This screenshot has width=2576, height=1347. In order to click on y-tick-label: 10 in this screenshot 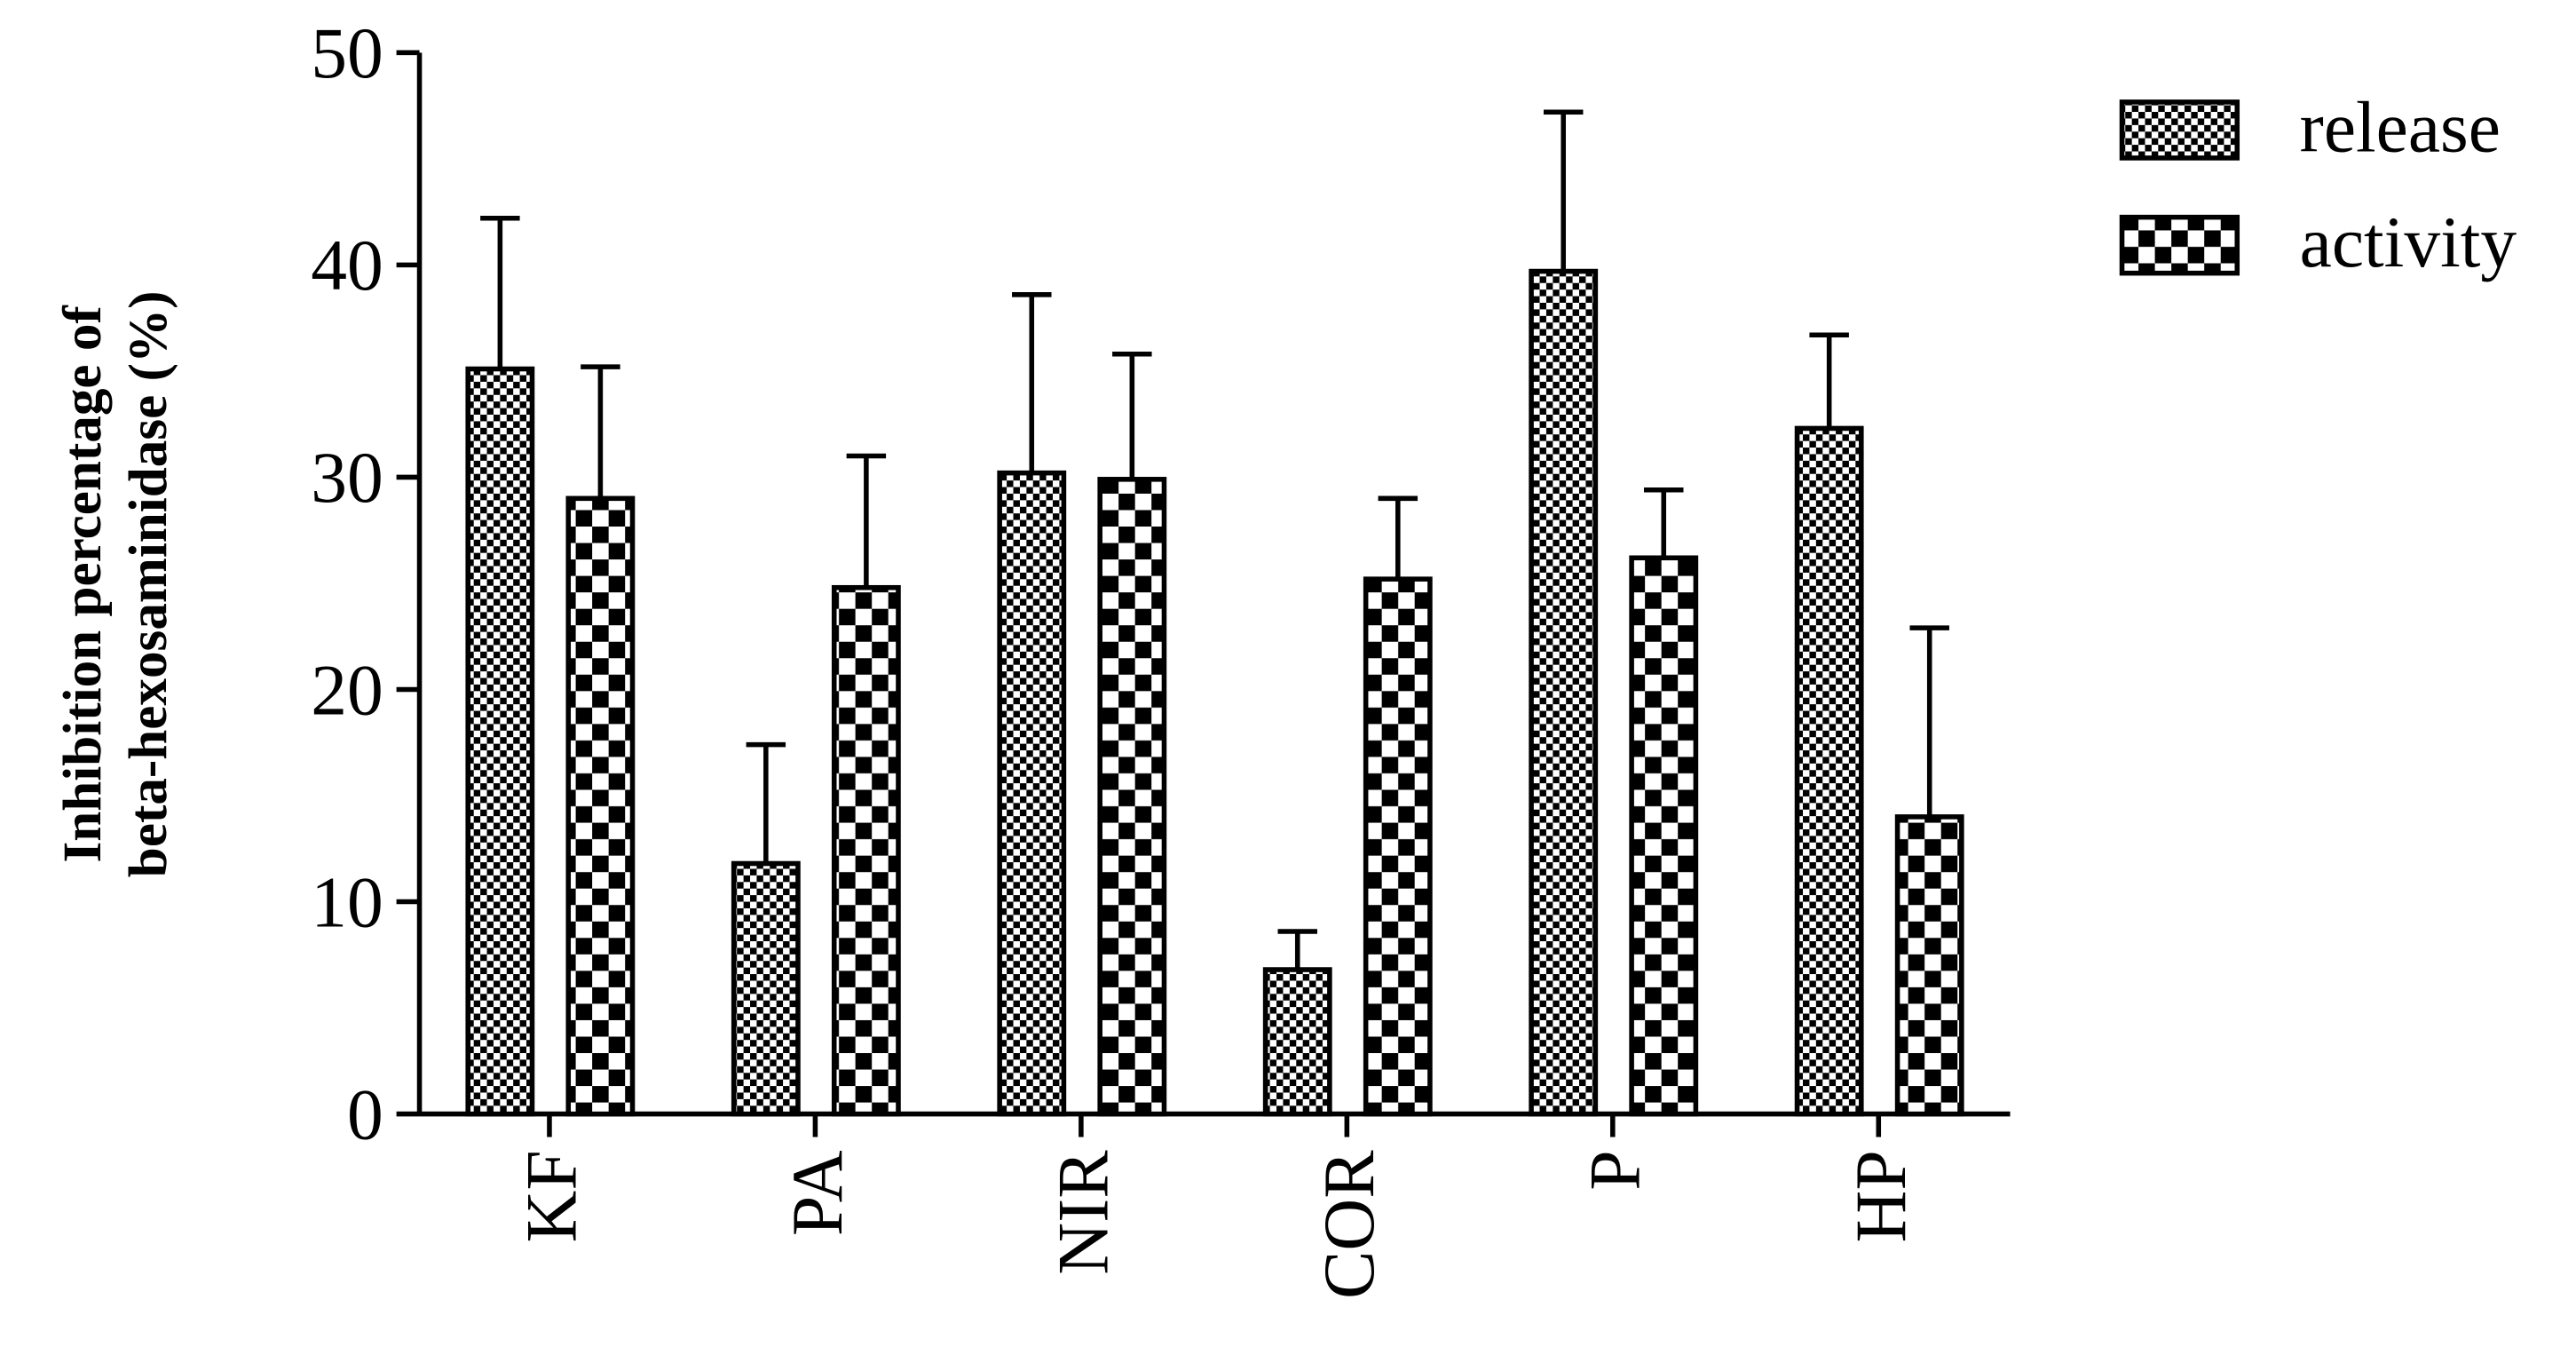, I will do `click(347, 901)`.